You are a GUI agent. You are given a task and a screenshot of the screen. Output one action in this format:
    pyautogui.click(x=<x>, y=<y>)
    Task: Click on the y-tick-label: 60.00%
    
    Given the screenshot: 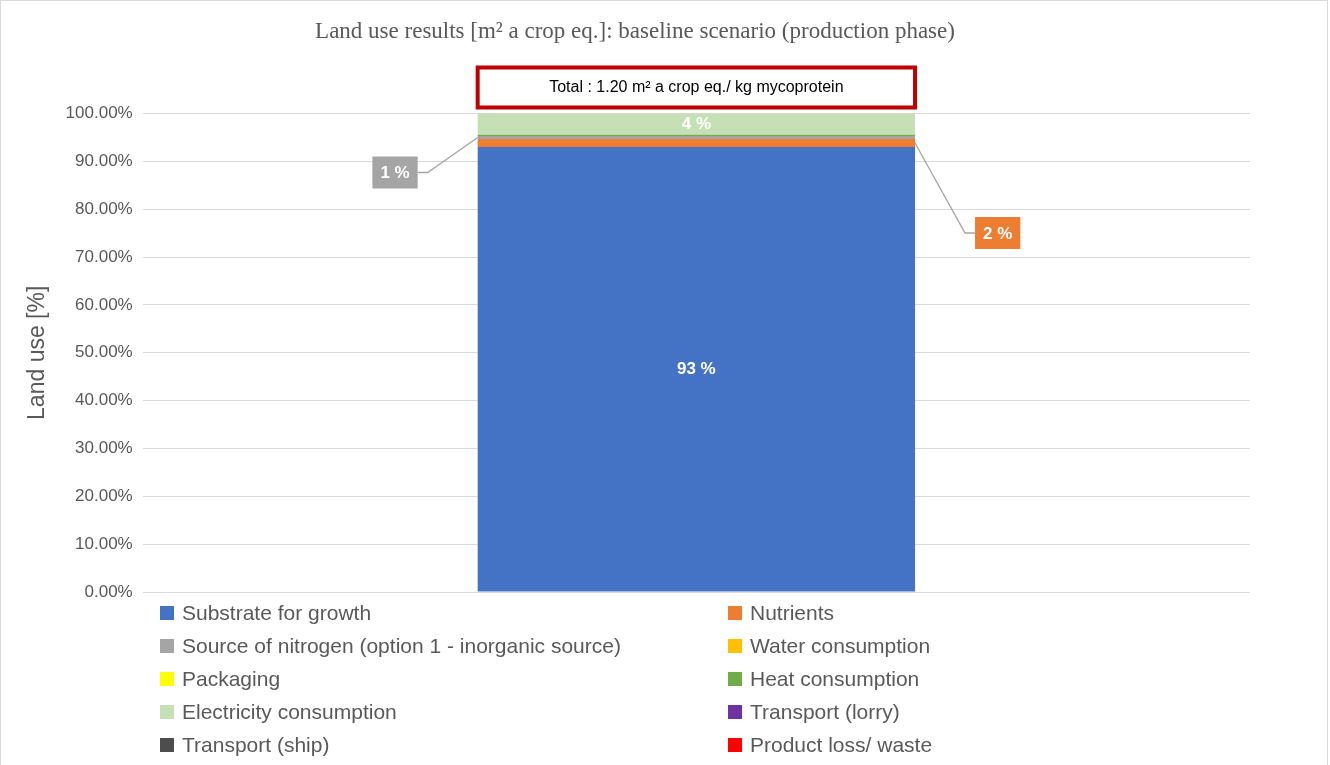 What is the action you would take?
    pyautogui.click(x=104, y=304)
    